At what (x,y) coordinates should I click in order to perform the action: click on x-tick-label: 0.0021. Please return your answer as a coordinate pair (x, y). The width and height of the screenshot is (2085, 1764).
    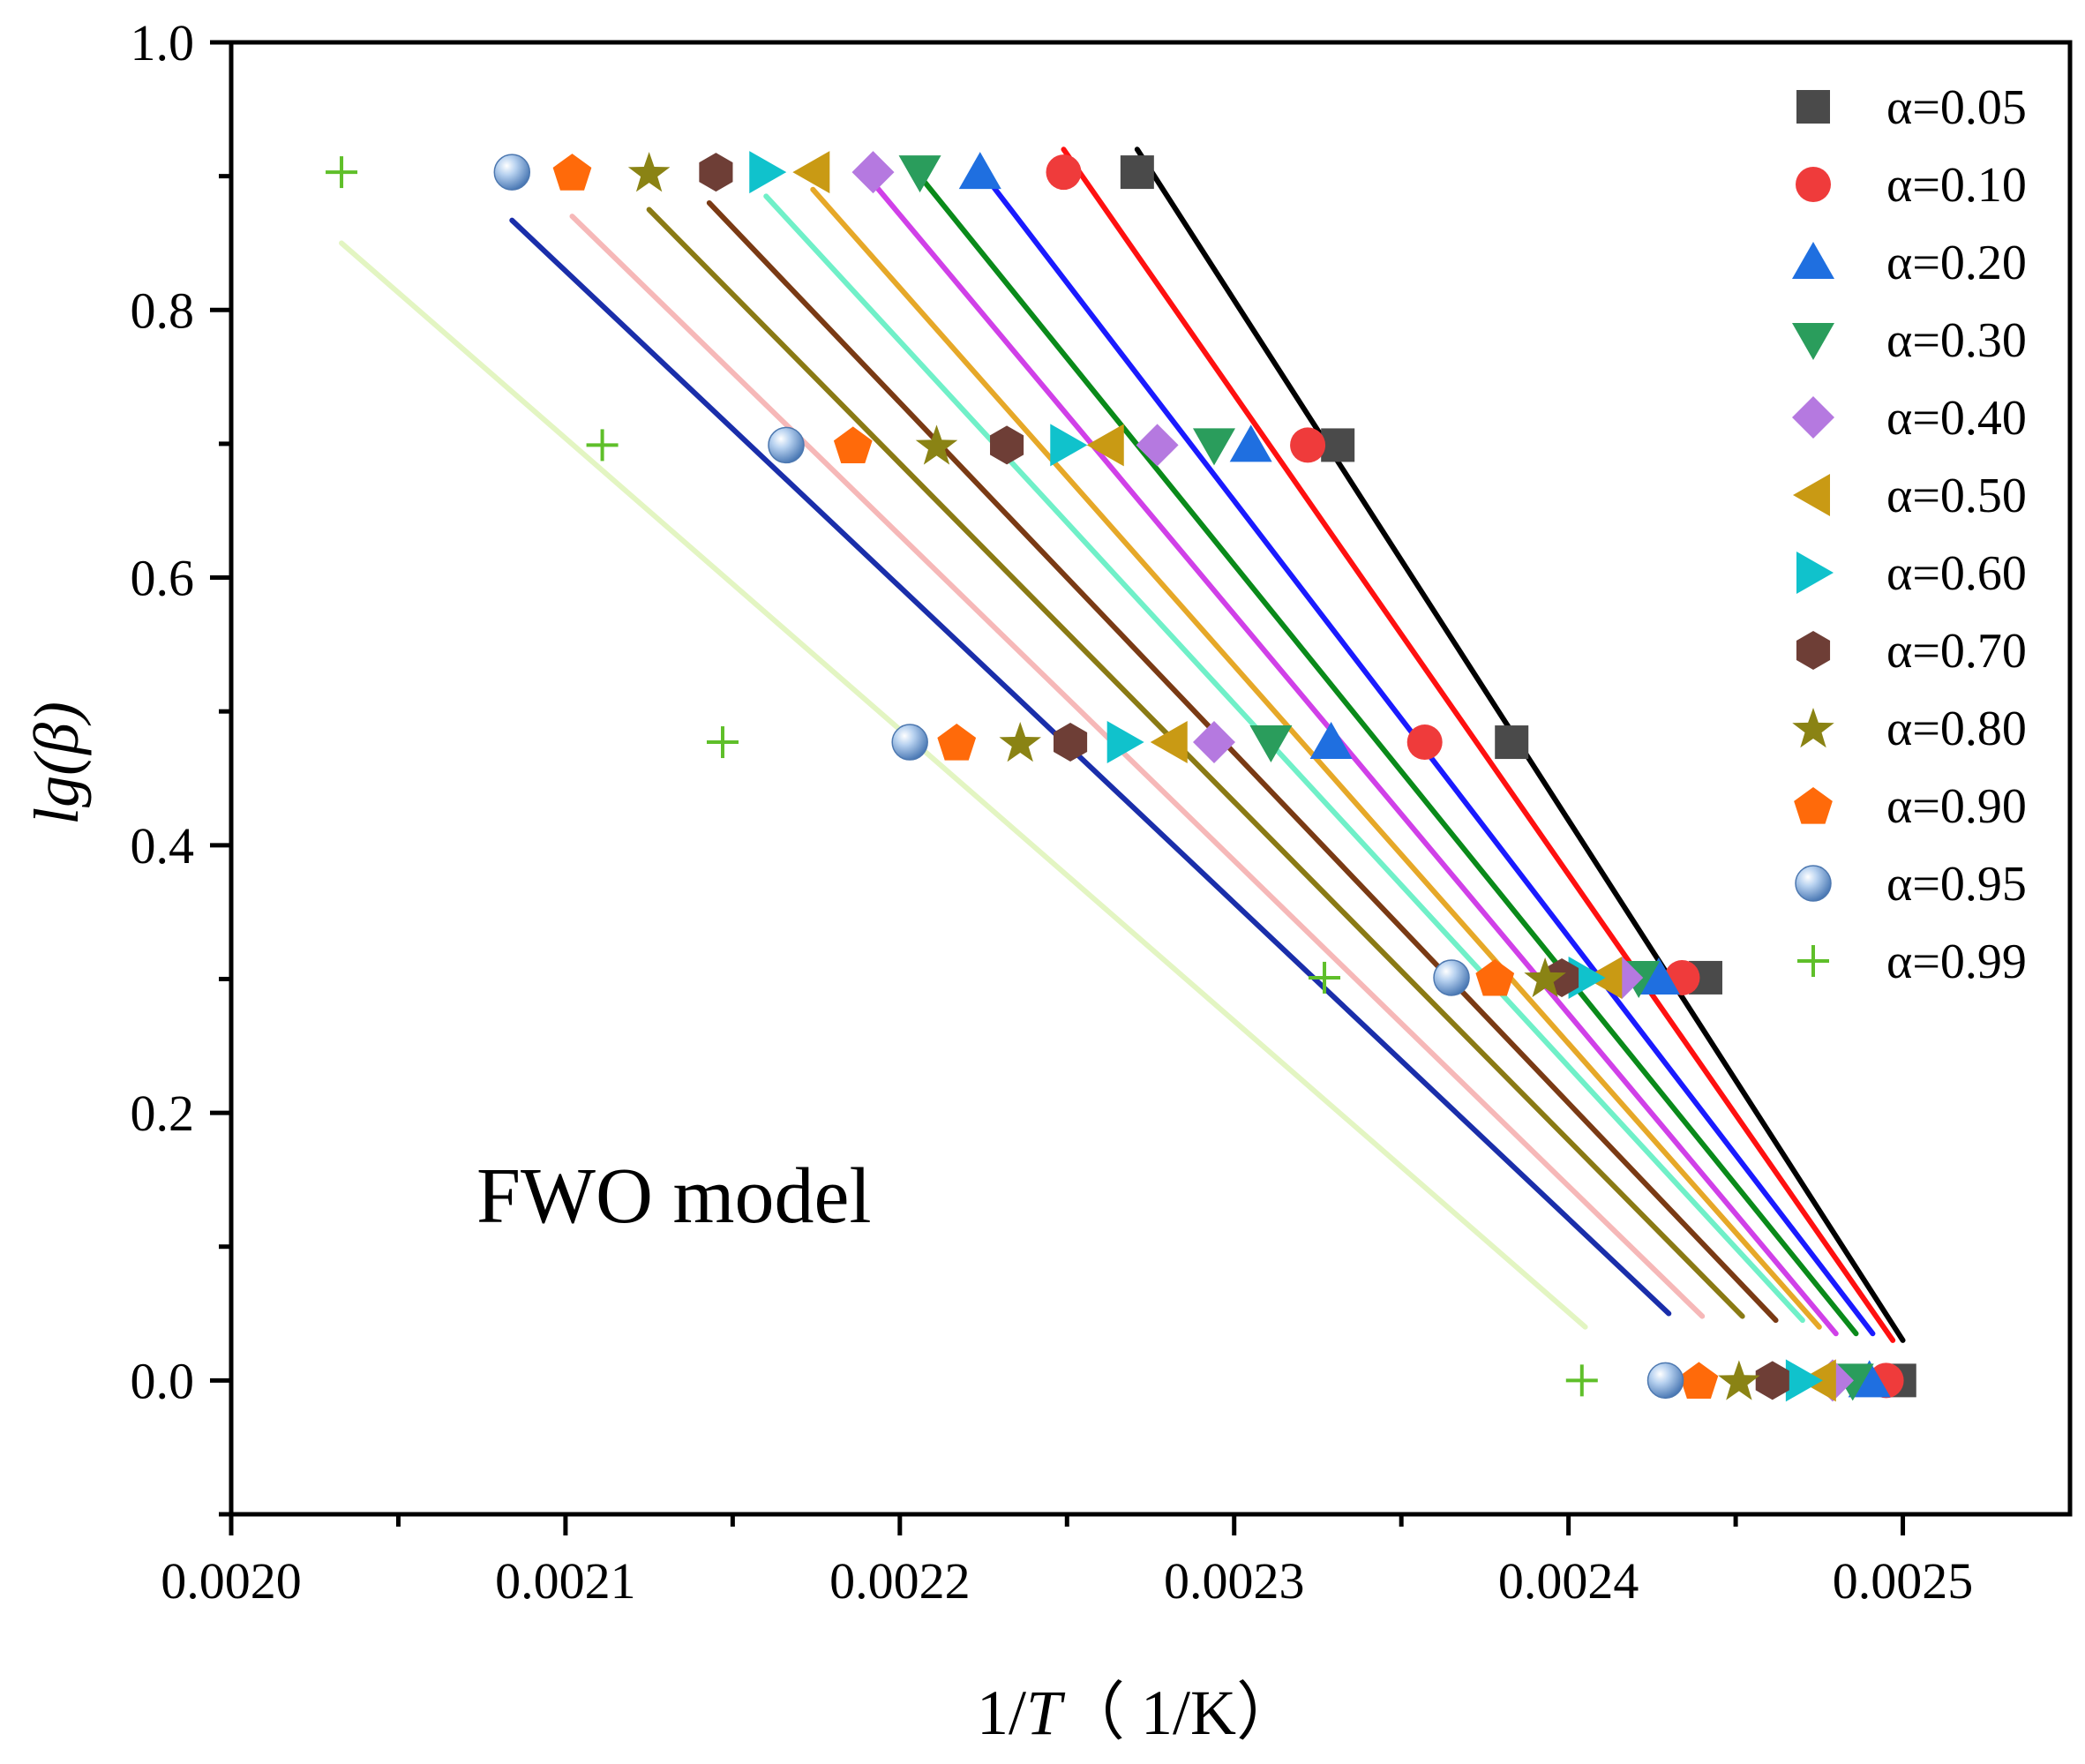
    Looking at the image, I should click on (565, 1581).